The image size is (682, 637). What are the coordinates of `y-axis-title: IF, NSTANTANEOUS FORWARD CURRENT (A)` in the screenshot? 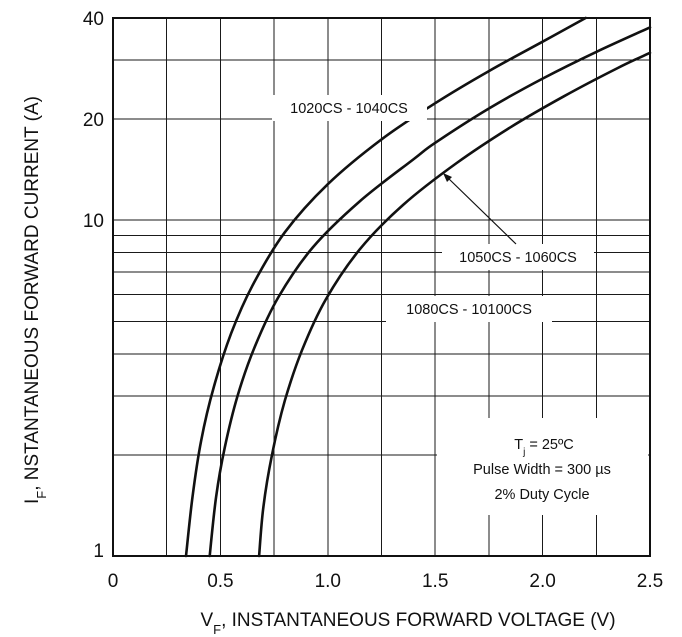 It's located at (35, 300).